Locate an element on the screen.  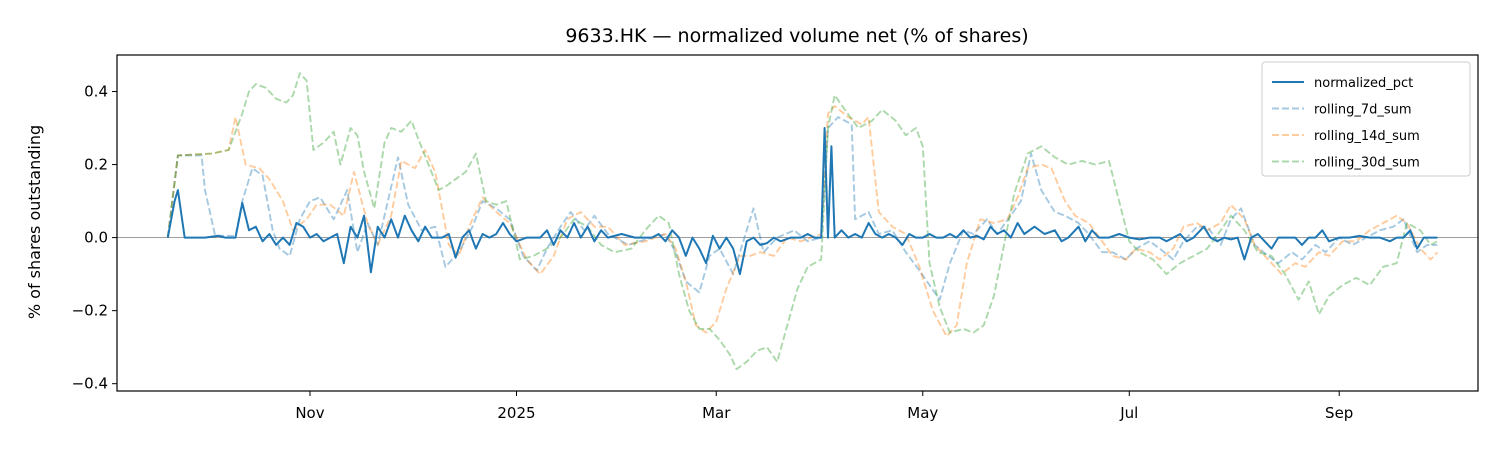
x-tick-label: Jul is located at coordinates (1128, 413).